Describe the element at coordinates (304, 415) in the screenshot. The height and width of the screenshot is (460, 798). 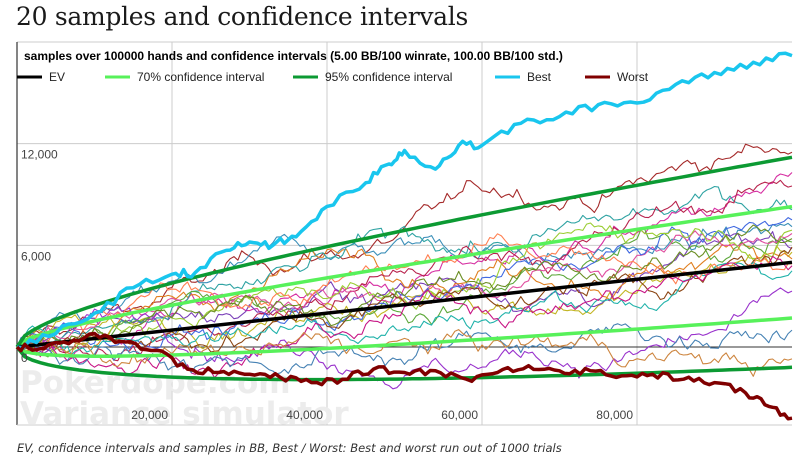
I see `x-tick-label: 40,000` at that location.